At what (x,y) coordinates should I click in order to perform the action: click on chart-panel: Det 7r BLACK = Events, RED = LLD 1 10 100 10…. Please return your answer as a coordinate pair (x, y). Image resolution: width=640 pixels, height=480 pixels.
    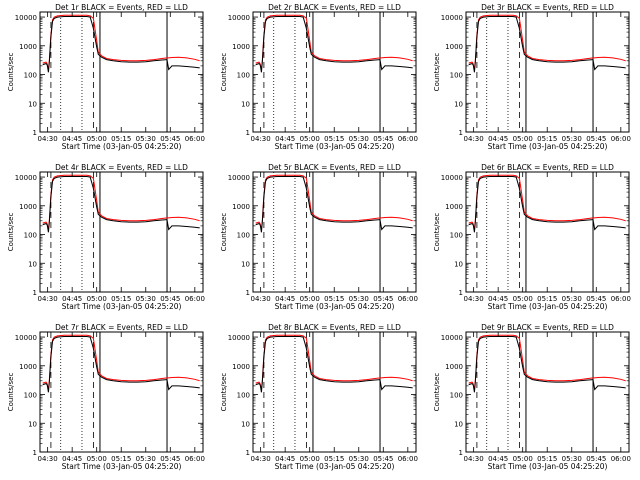
    Looking at the image, I should click on (106, 397).